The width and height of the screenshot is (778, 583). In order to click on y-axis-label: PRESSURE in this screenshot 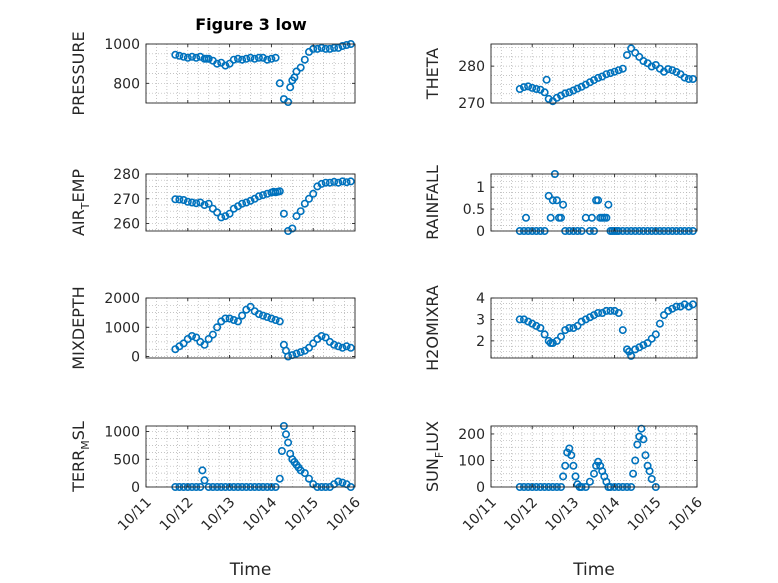, I will do `click(78, 73)`.